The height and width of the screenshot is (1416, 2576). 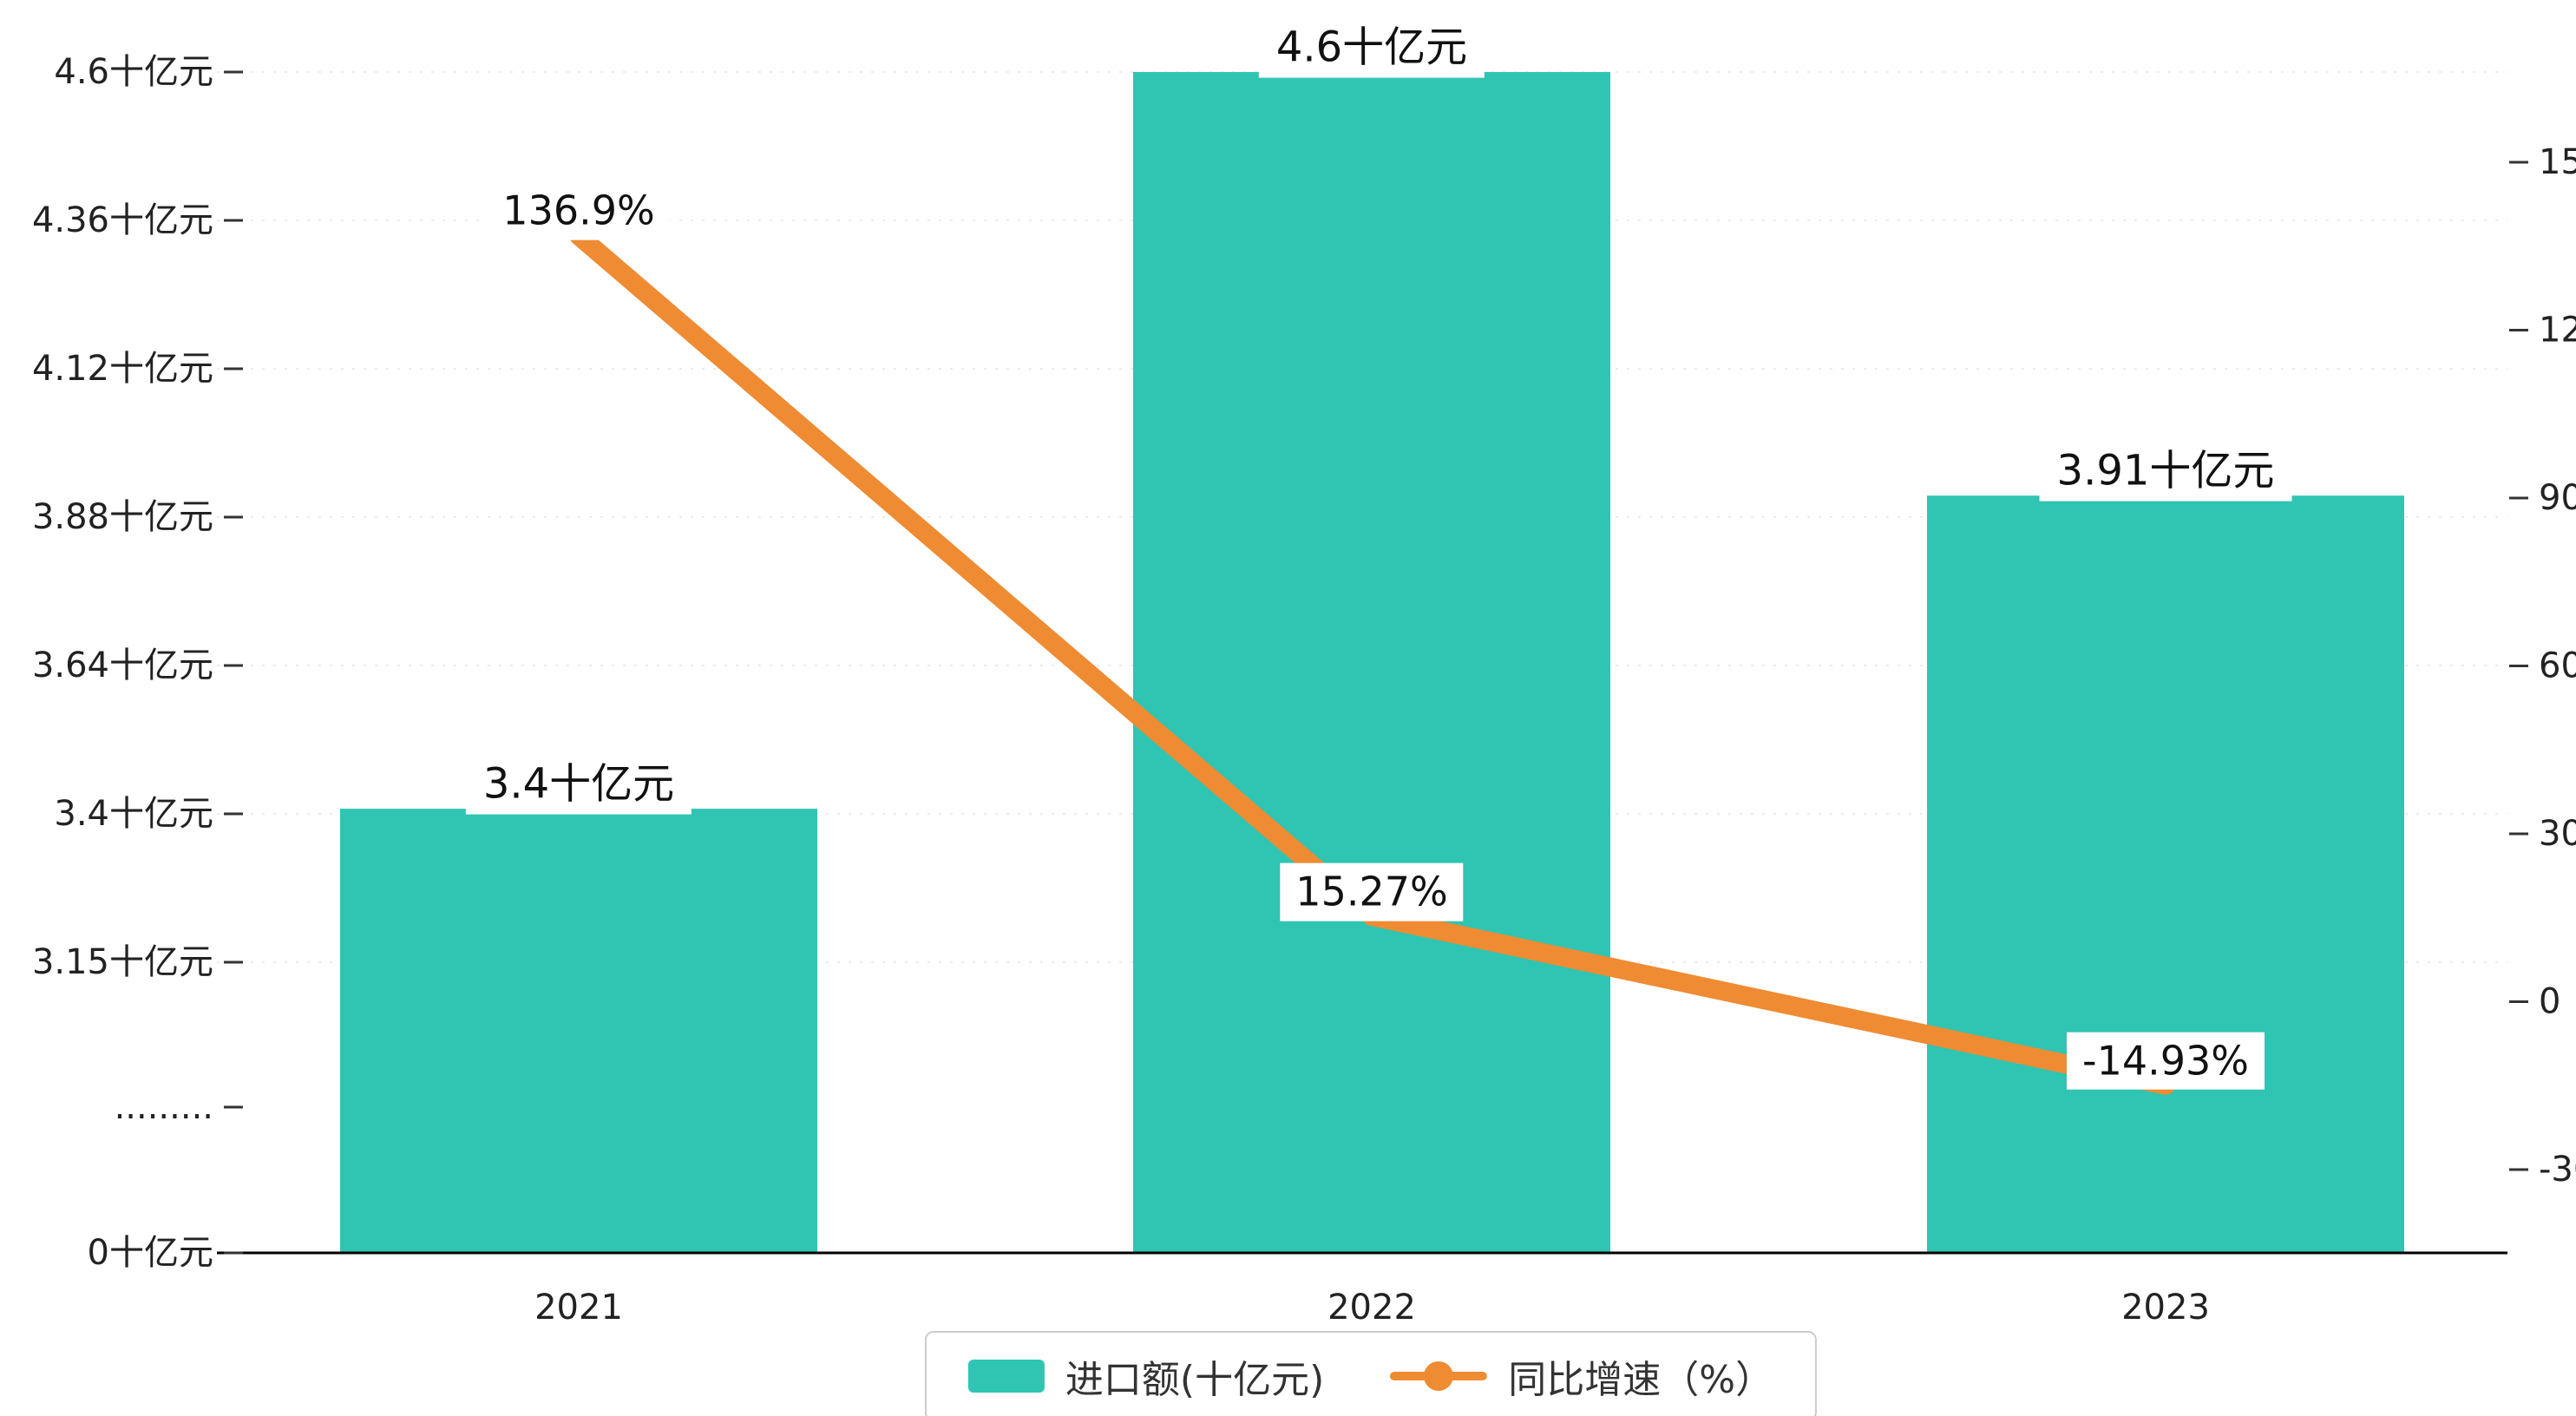 I want to click on bar-2021, so click(x=578, y=1031).